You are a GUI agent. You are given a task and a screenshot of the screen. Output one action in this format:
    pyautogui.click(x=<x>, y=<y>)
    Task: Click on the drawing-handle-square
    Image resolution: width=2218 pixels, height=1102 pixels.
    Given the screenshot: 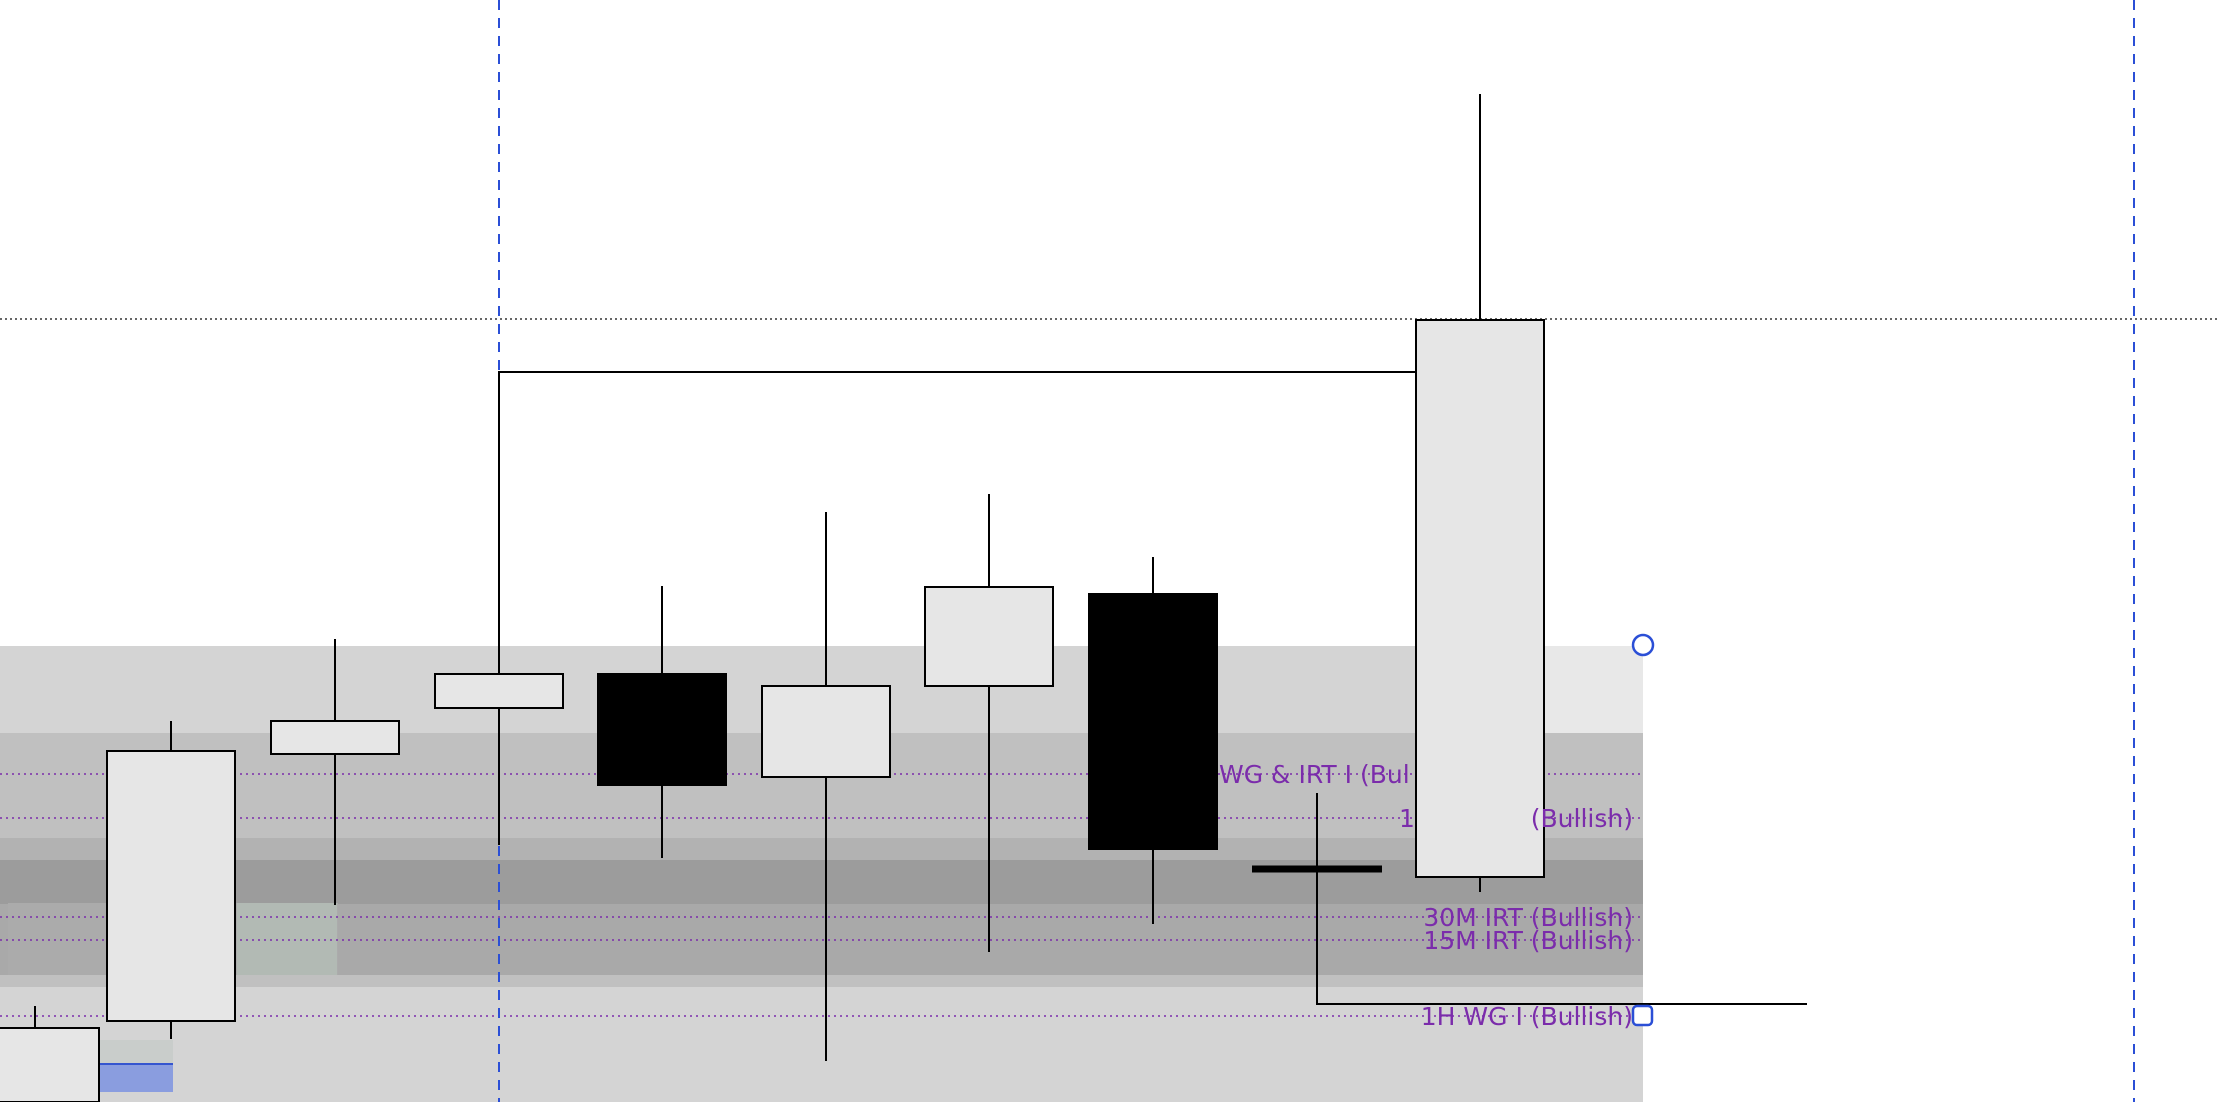 What is the action you would take?
    pyautogui.click(x=1642, y=1015)
    